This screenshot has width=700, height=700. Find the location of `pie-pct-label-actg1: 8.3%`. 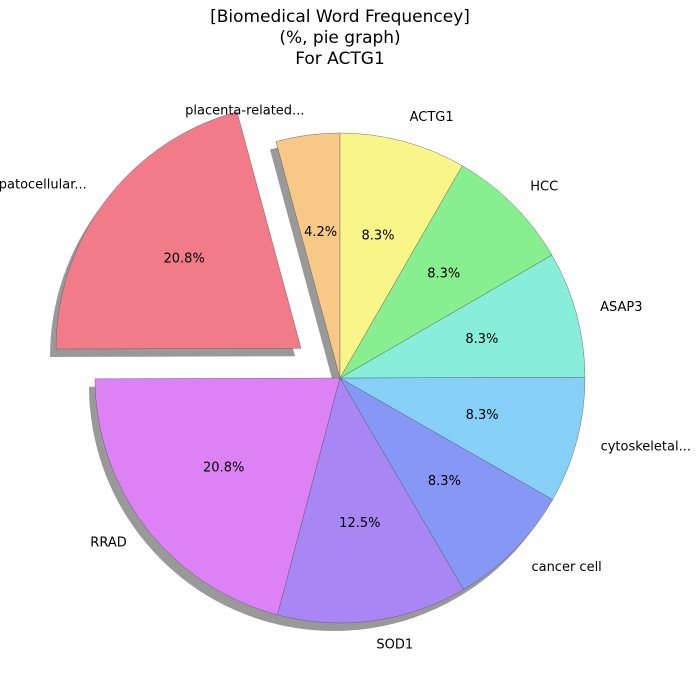

pie-pct-label-actg1: 8.3% is located at coordinates (377, 235).